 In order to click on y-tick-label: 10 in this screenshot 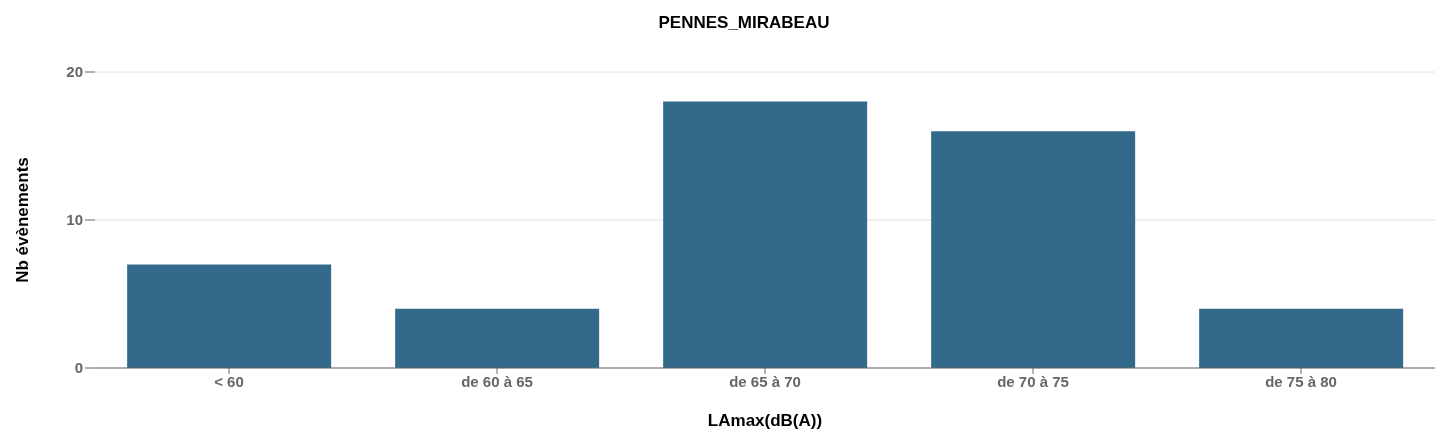, I will do `click(74, 220)`.